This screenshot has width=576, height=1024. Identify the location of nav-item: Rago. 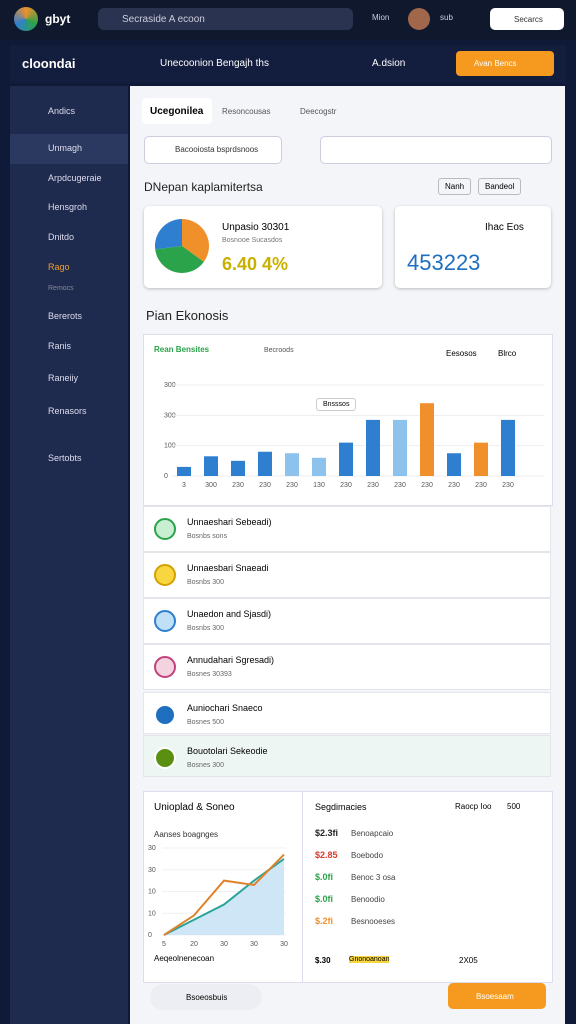
(59, 267).